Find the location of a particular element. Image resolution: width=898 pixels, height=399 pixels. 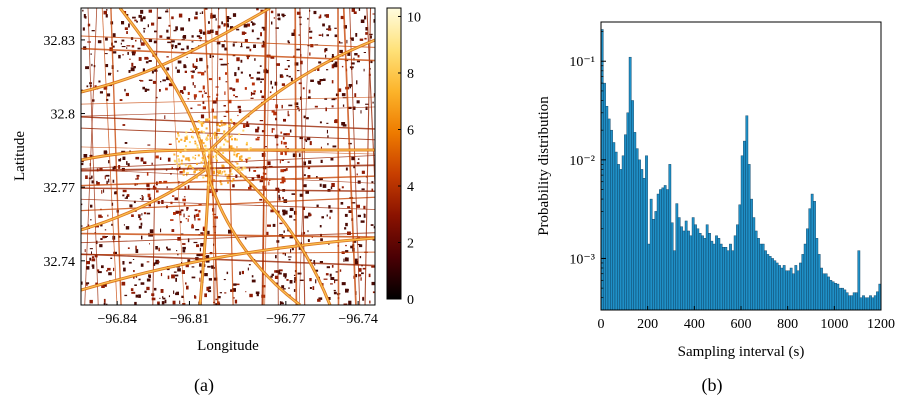

caption-a: (a) is located at coordinates (204, 385).